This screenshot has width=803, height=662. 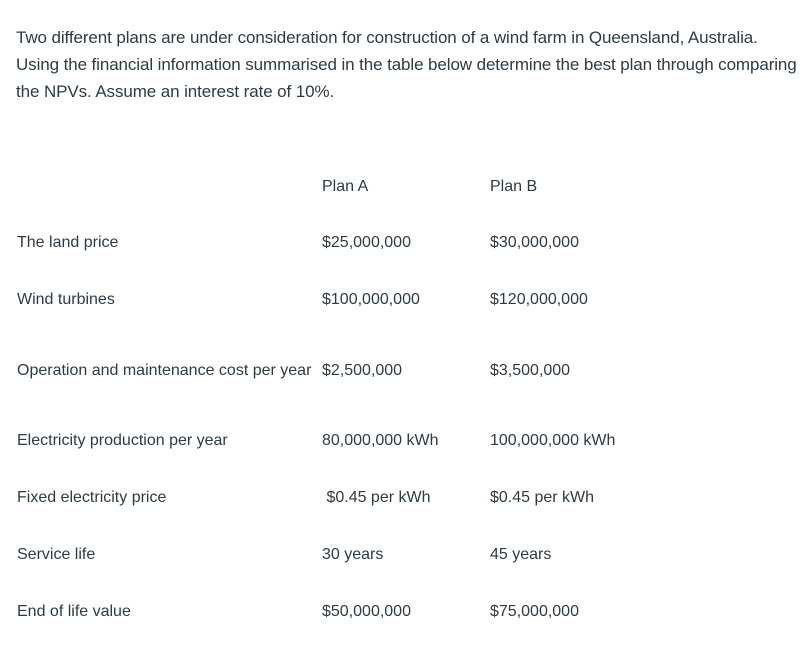 What do you see at coordinates (161, 186) in the screenshot?
I see `header-label-cell` at bounding box center [161, 186].